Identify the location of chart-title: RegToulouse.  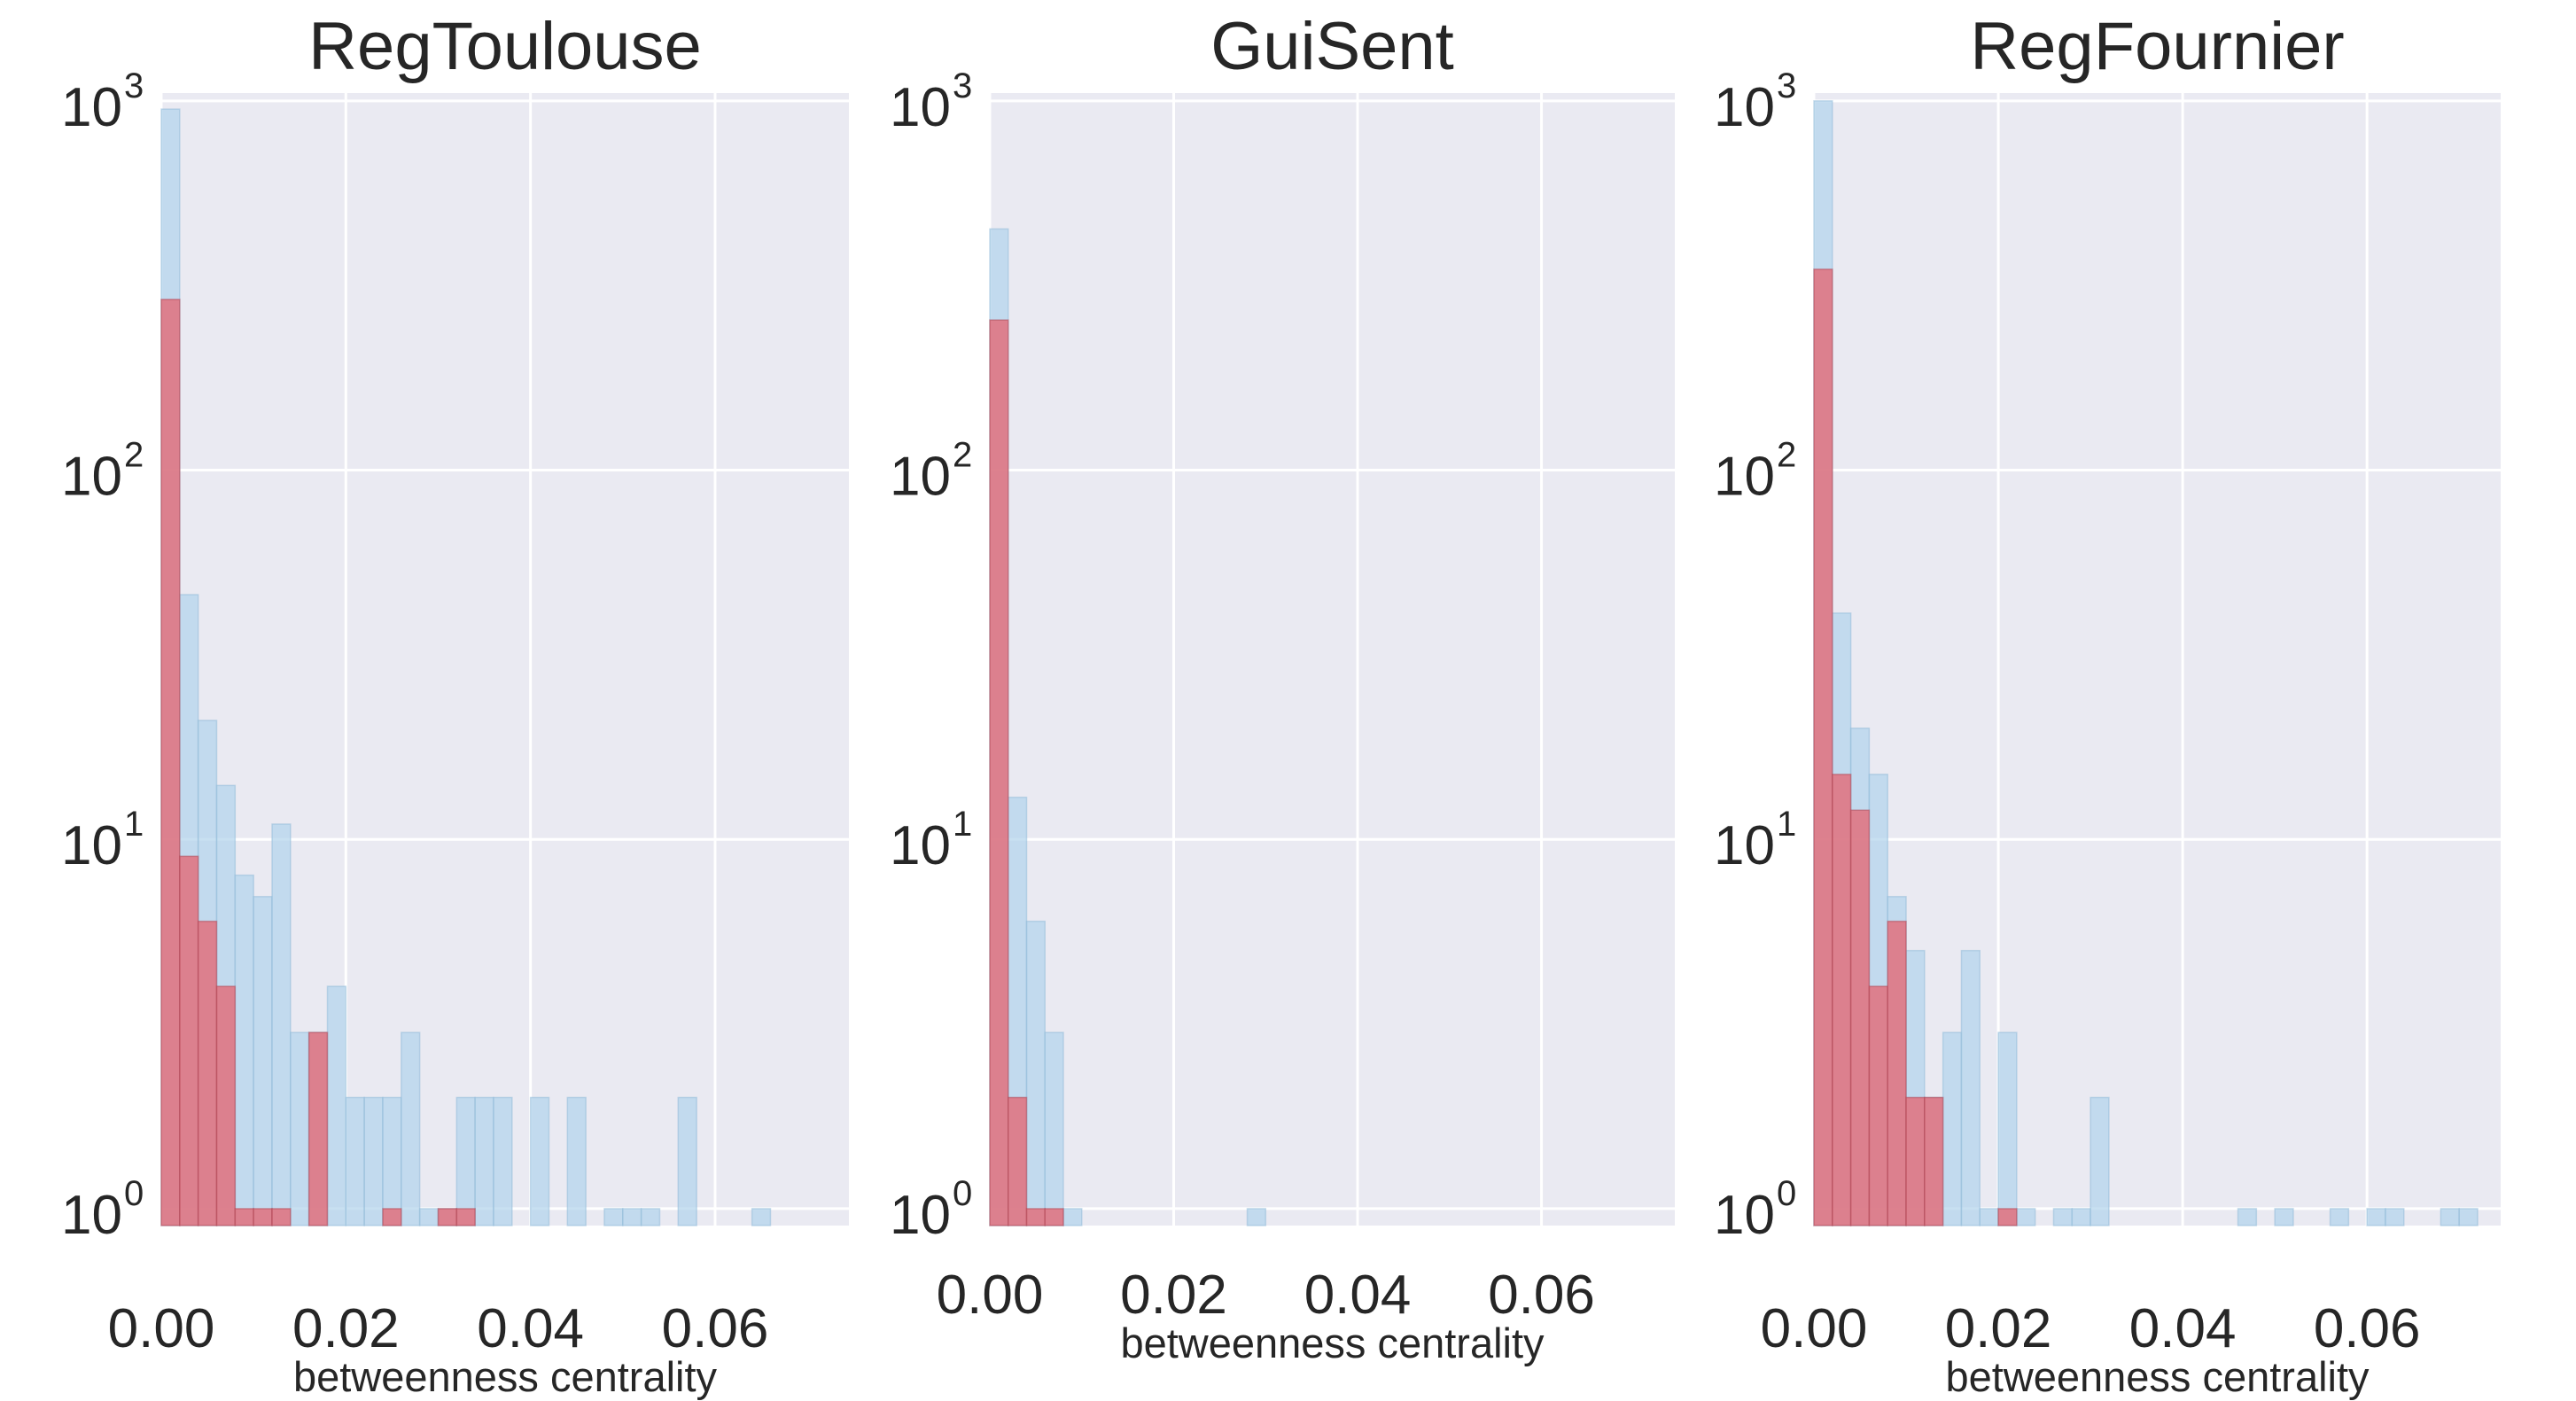
(505, 46).